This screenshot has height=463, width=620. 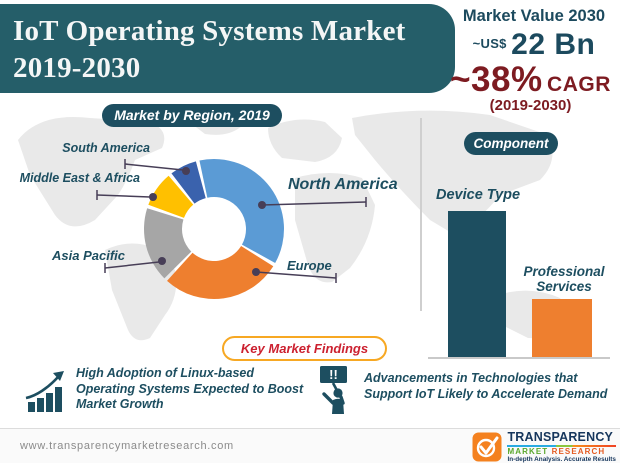 What do you see at coordinates (530, 79) in the screenshot?
I see `cagr-figure: ~38% CAGR` at bounding box center [530, 79].